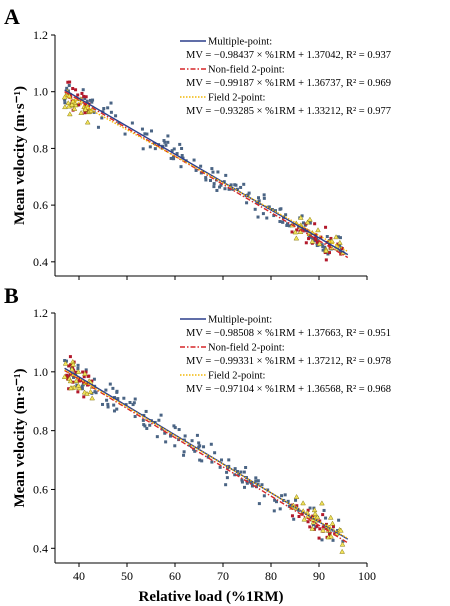 The height and width of the screenshot is (606, 450). I want to click on x-tick-label: 60, so click(175, 576).